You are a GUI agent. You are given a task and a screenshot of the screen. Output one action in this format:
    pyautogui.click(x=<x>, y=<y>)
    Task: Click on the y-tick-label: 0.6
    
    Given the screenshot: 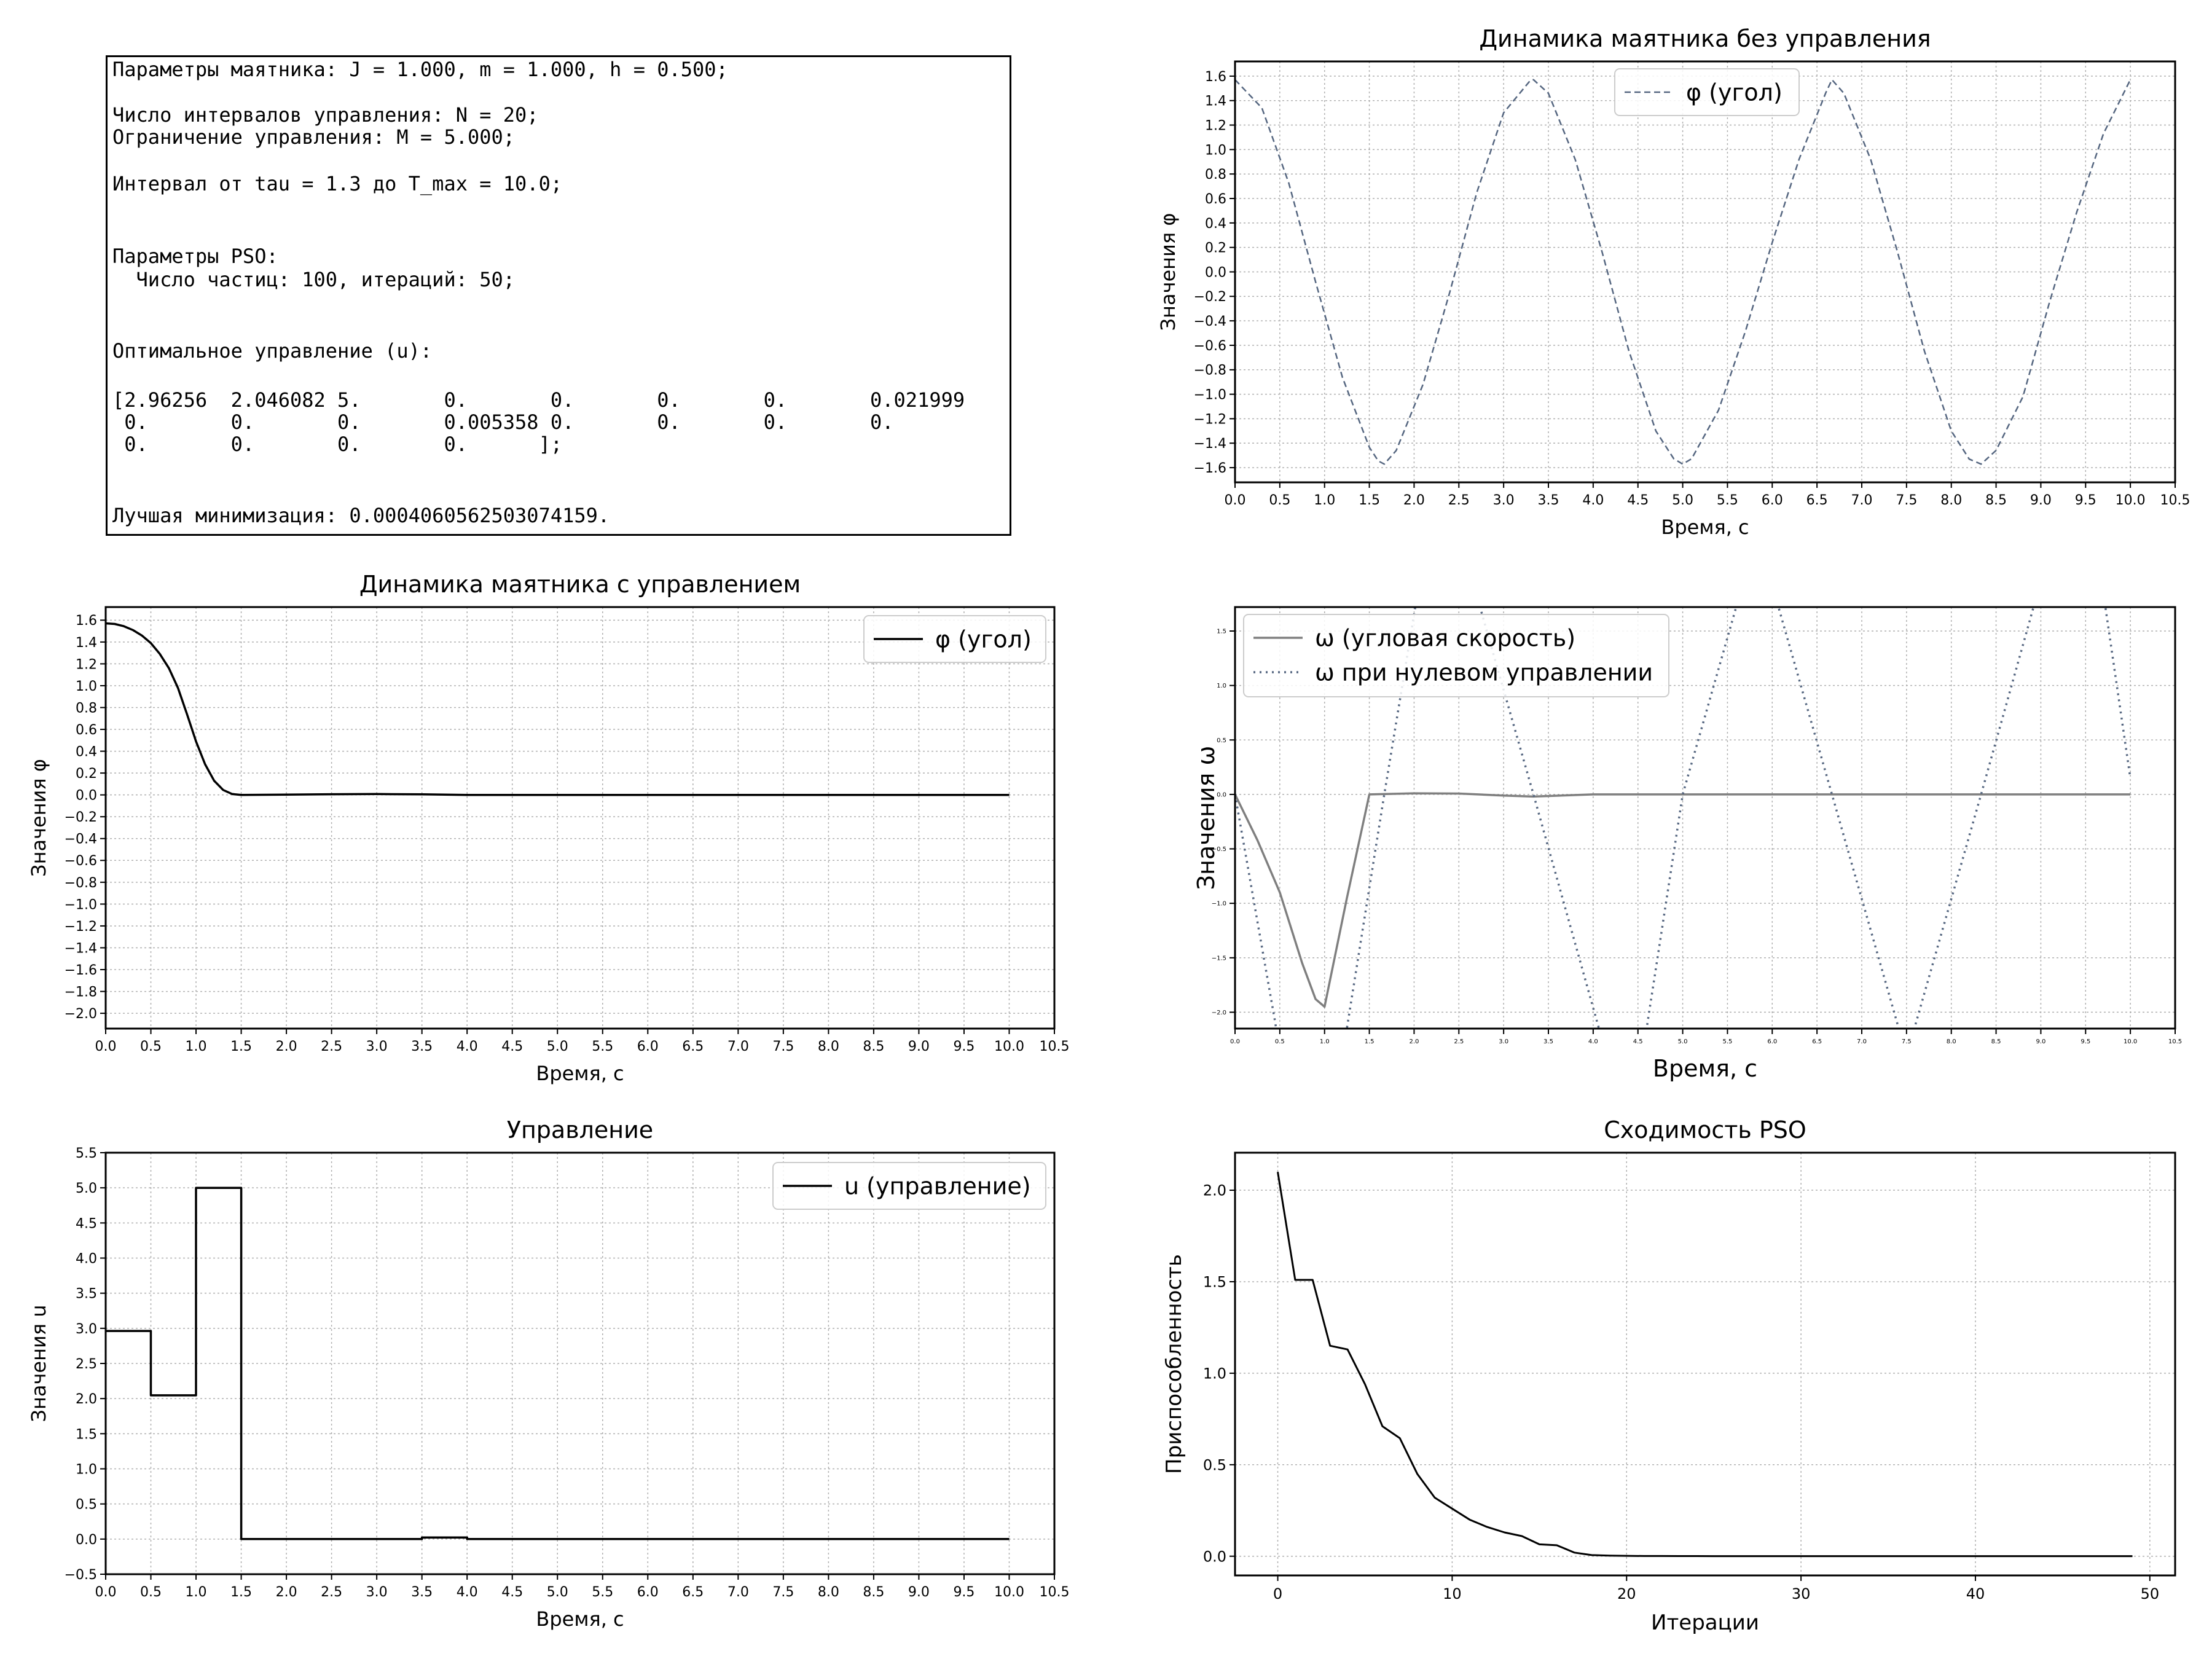 What is the action you would take?
    pyautogui.click(x=86, y=730)
    